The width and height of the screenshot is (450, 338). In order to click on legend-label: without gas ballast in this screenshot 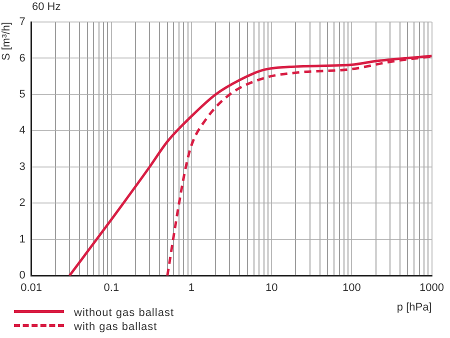, I will do `click(124, 313)`.